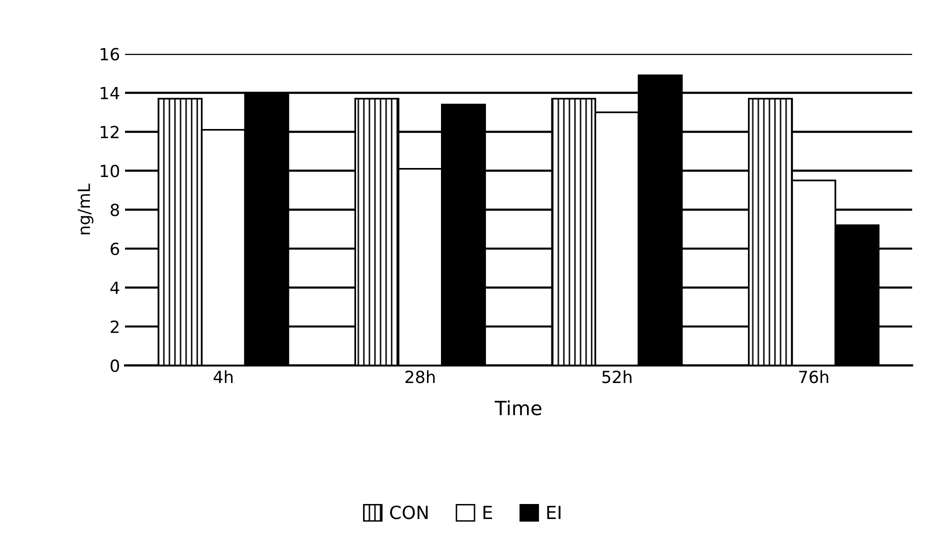 The image size is (926, 539). What do you see at coordinates (223, 376) in the screenshot?
I see `x-tick-label: 4h` at bounding box center [223, 376].